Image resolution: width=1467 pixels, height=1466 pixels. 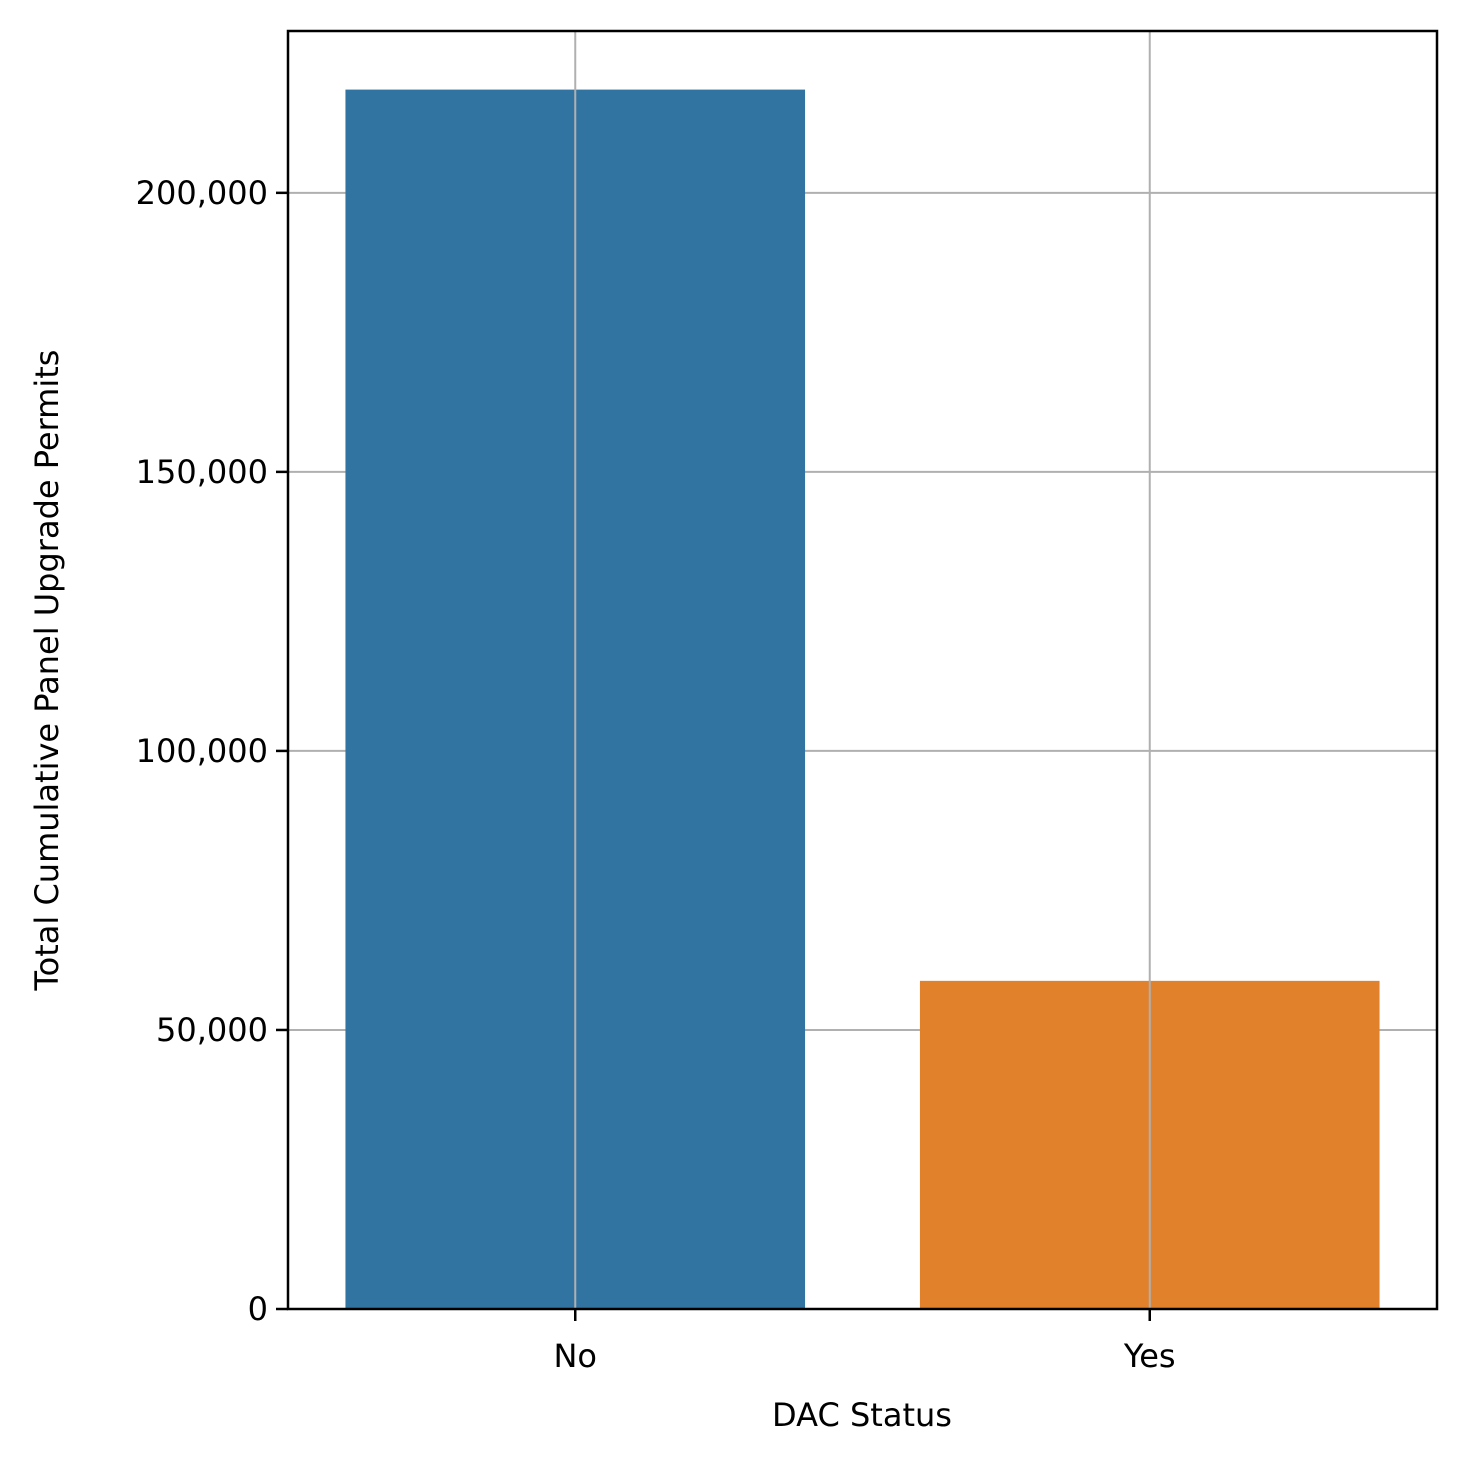 I want to click on y-axis-ticks: 0 50,000 100,000 150,000 200,000, so click(x=212, y=751).